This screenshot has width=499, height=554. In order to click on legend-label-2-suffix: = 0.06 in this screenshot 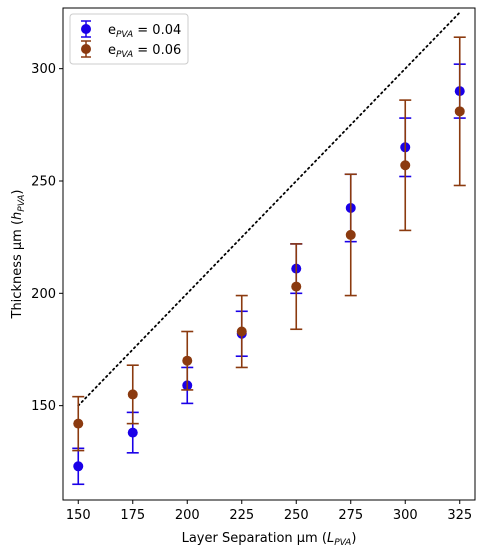, I will do `click(157, 50)`.